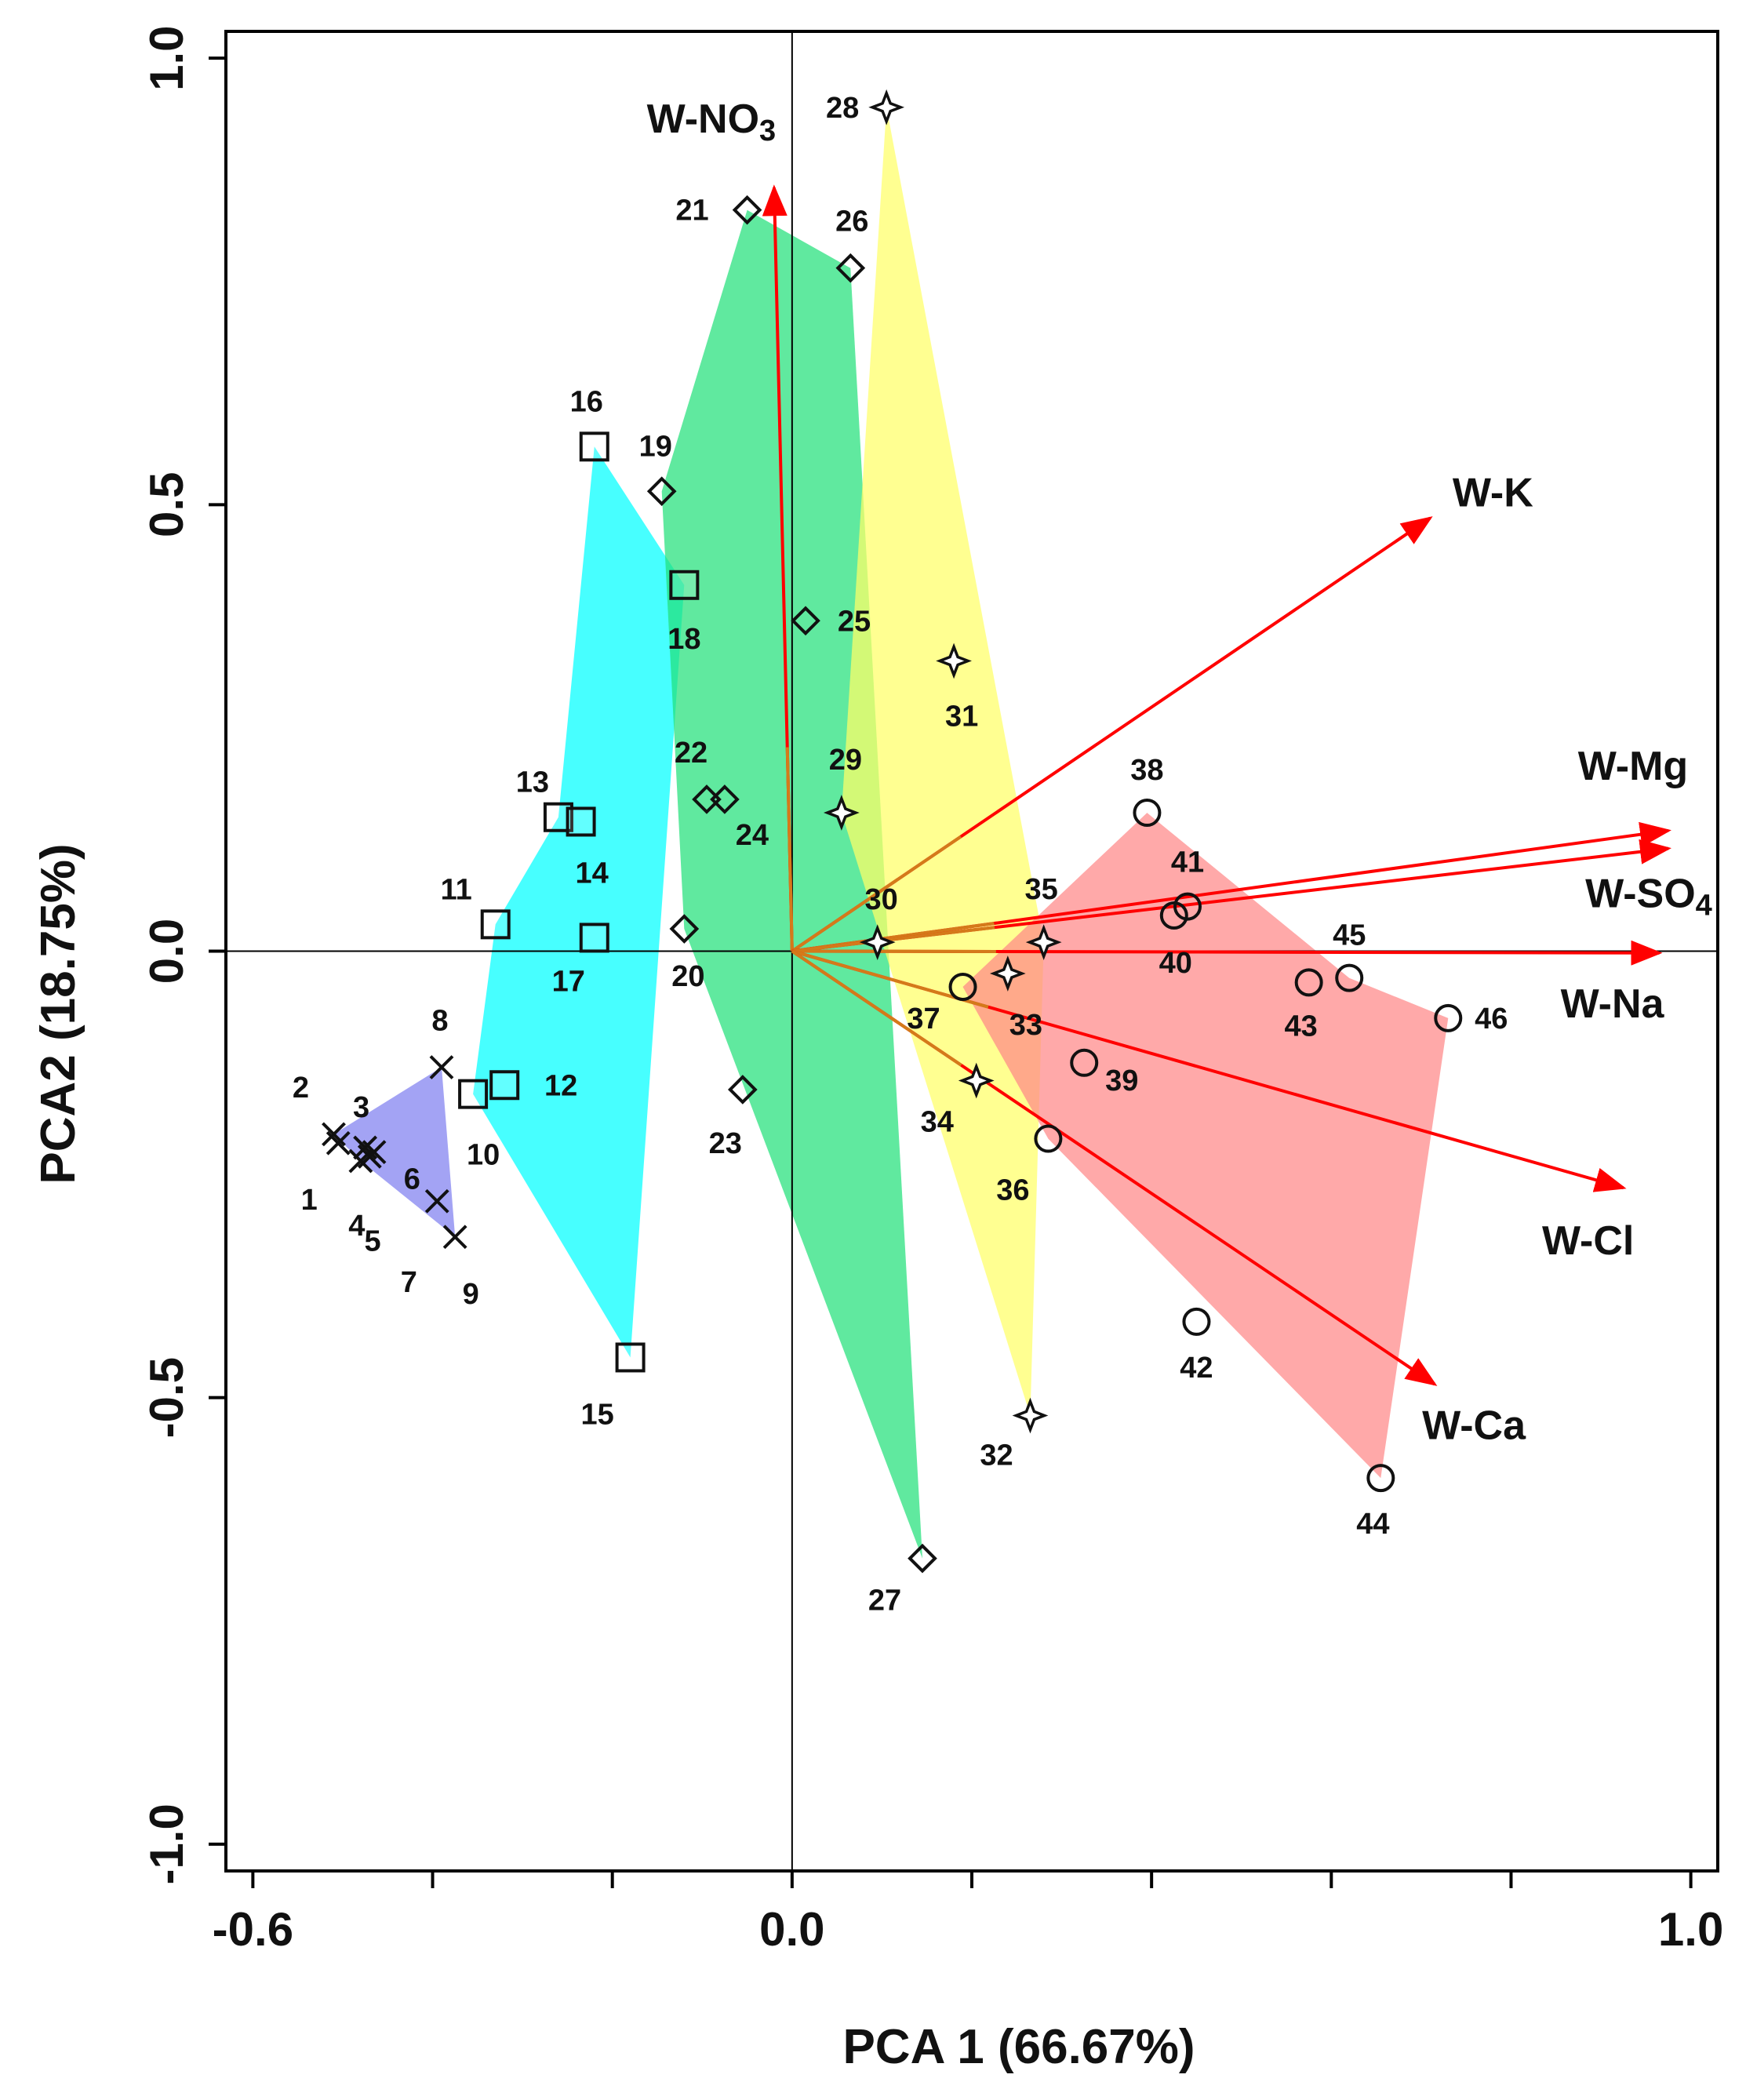 This screenshot has width=1746, height=2100. Describe the element at coordinates (851, 222) in the screenshot. I see `point-label-26: 26` at that location.